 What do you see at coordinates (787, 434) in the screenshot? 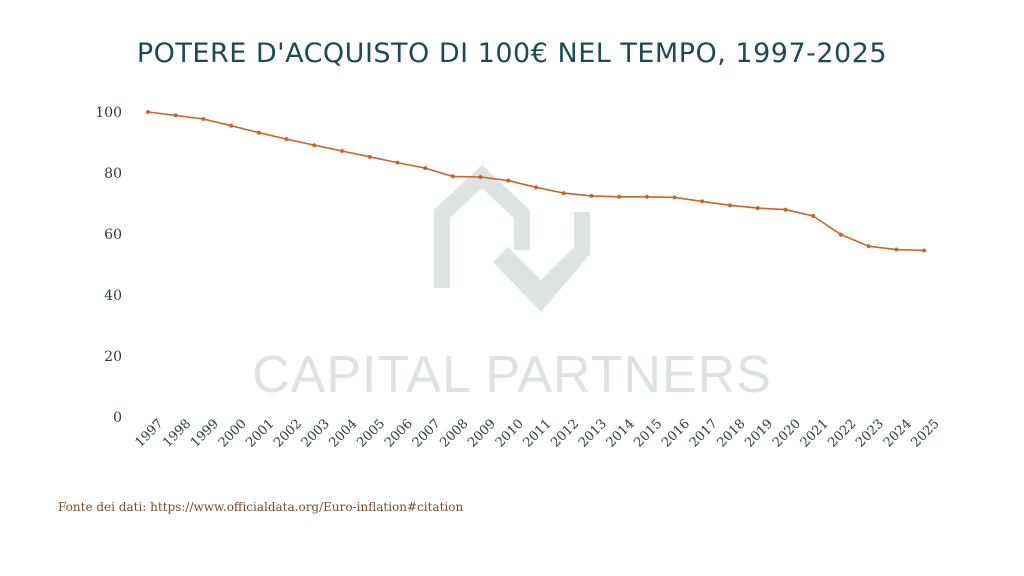
I see `x-tick-label: 2020` at bounding box center [787, 434].